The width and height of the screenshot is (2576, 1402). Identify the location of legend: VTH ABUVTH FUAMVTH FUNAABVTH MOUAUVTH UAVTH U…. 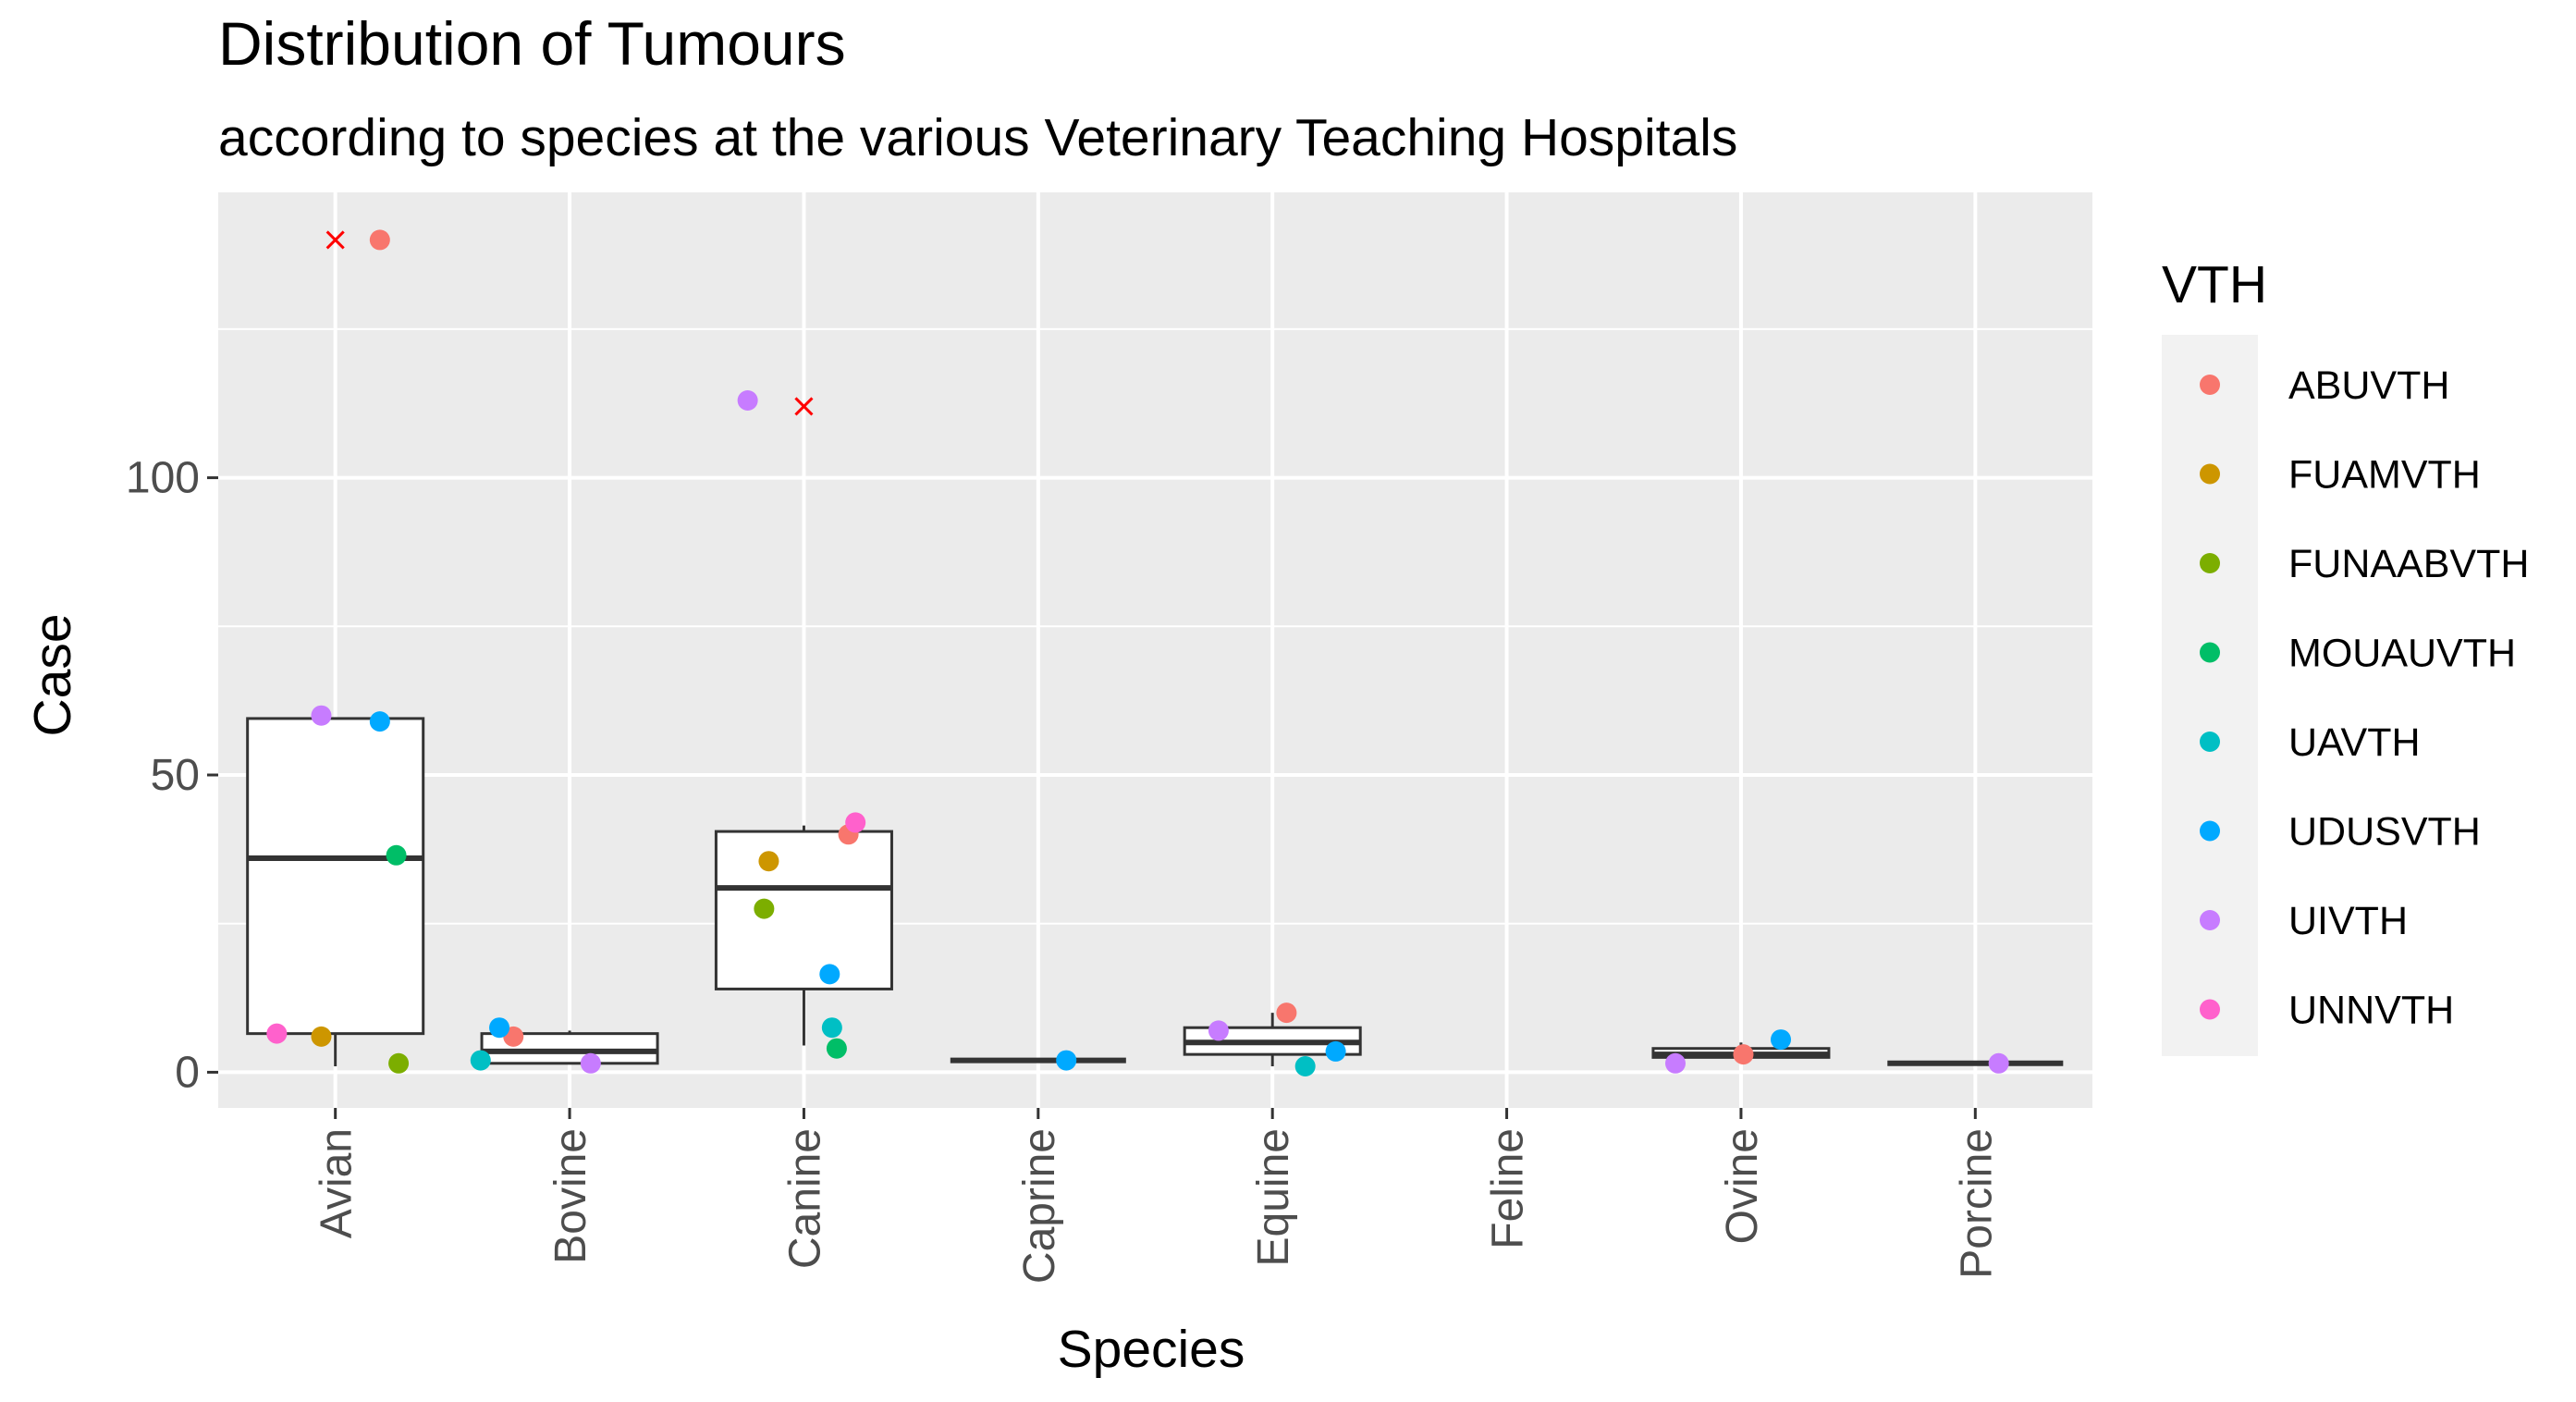
(2345, 655).